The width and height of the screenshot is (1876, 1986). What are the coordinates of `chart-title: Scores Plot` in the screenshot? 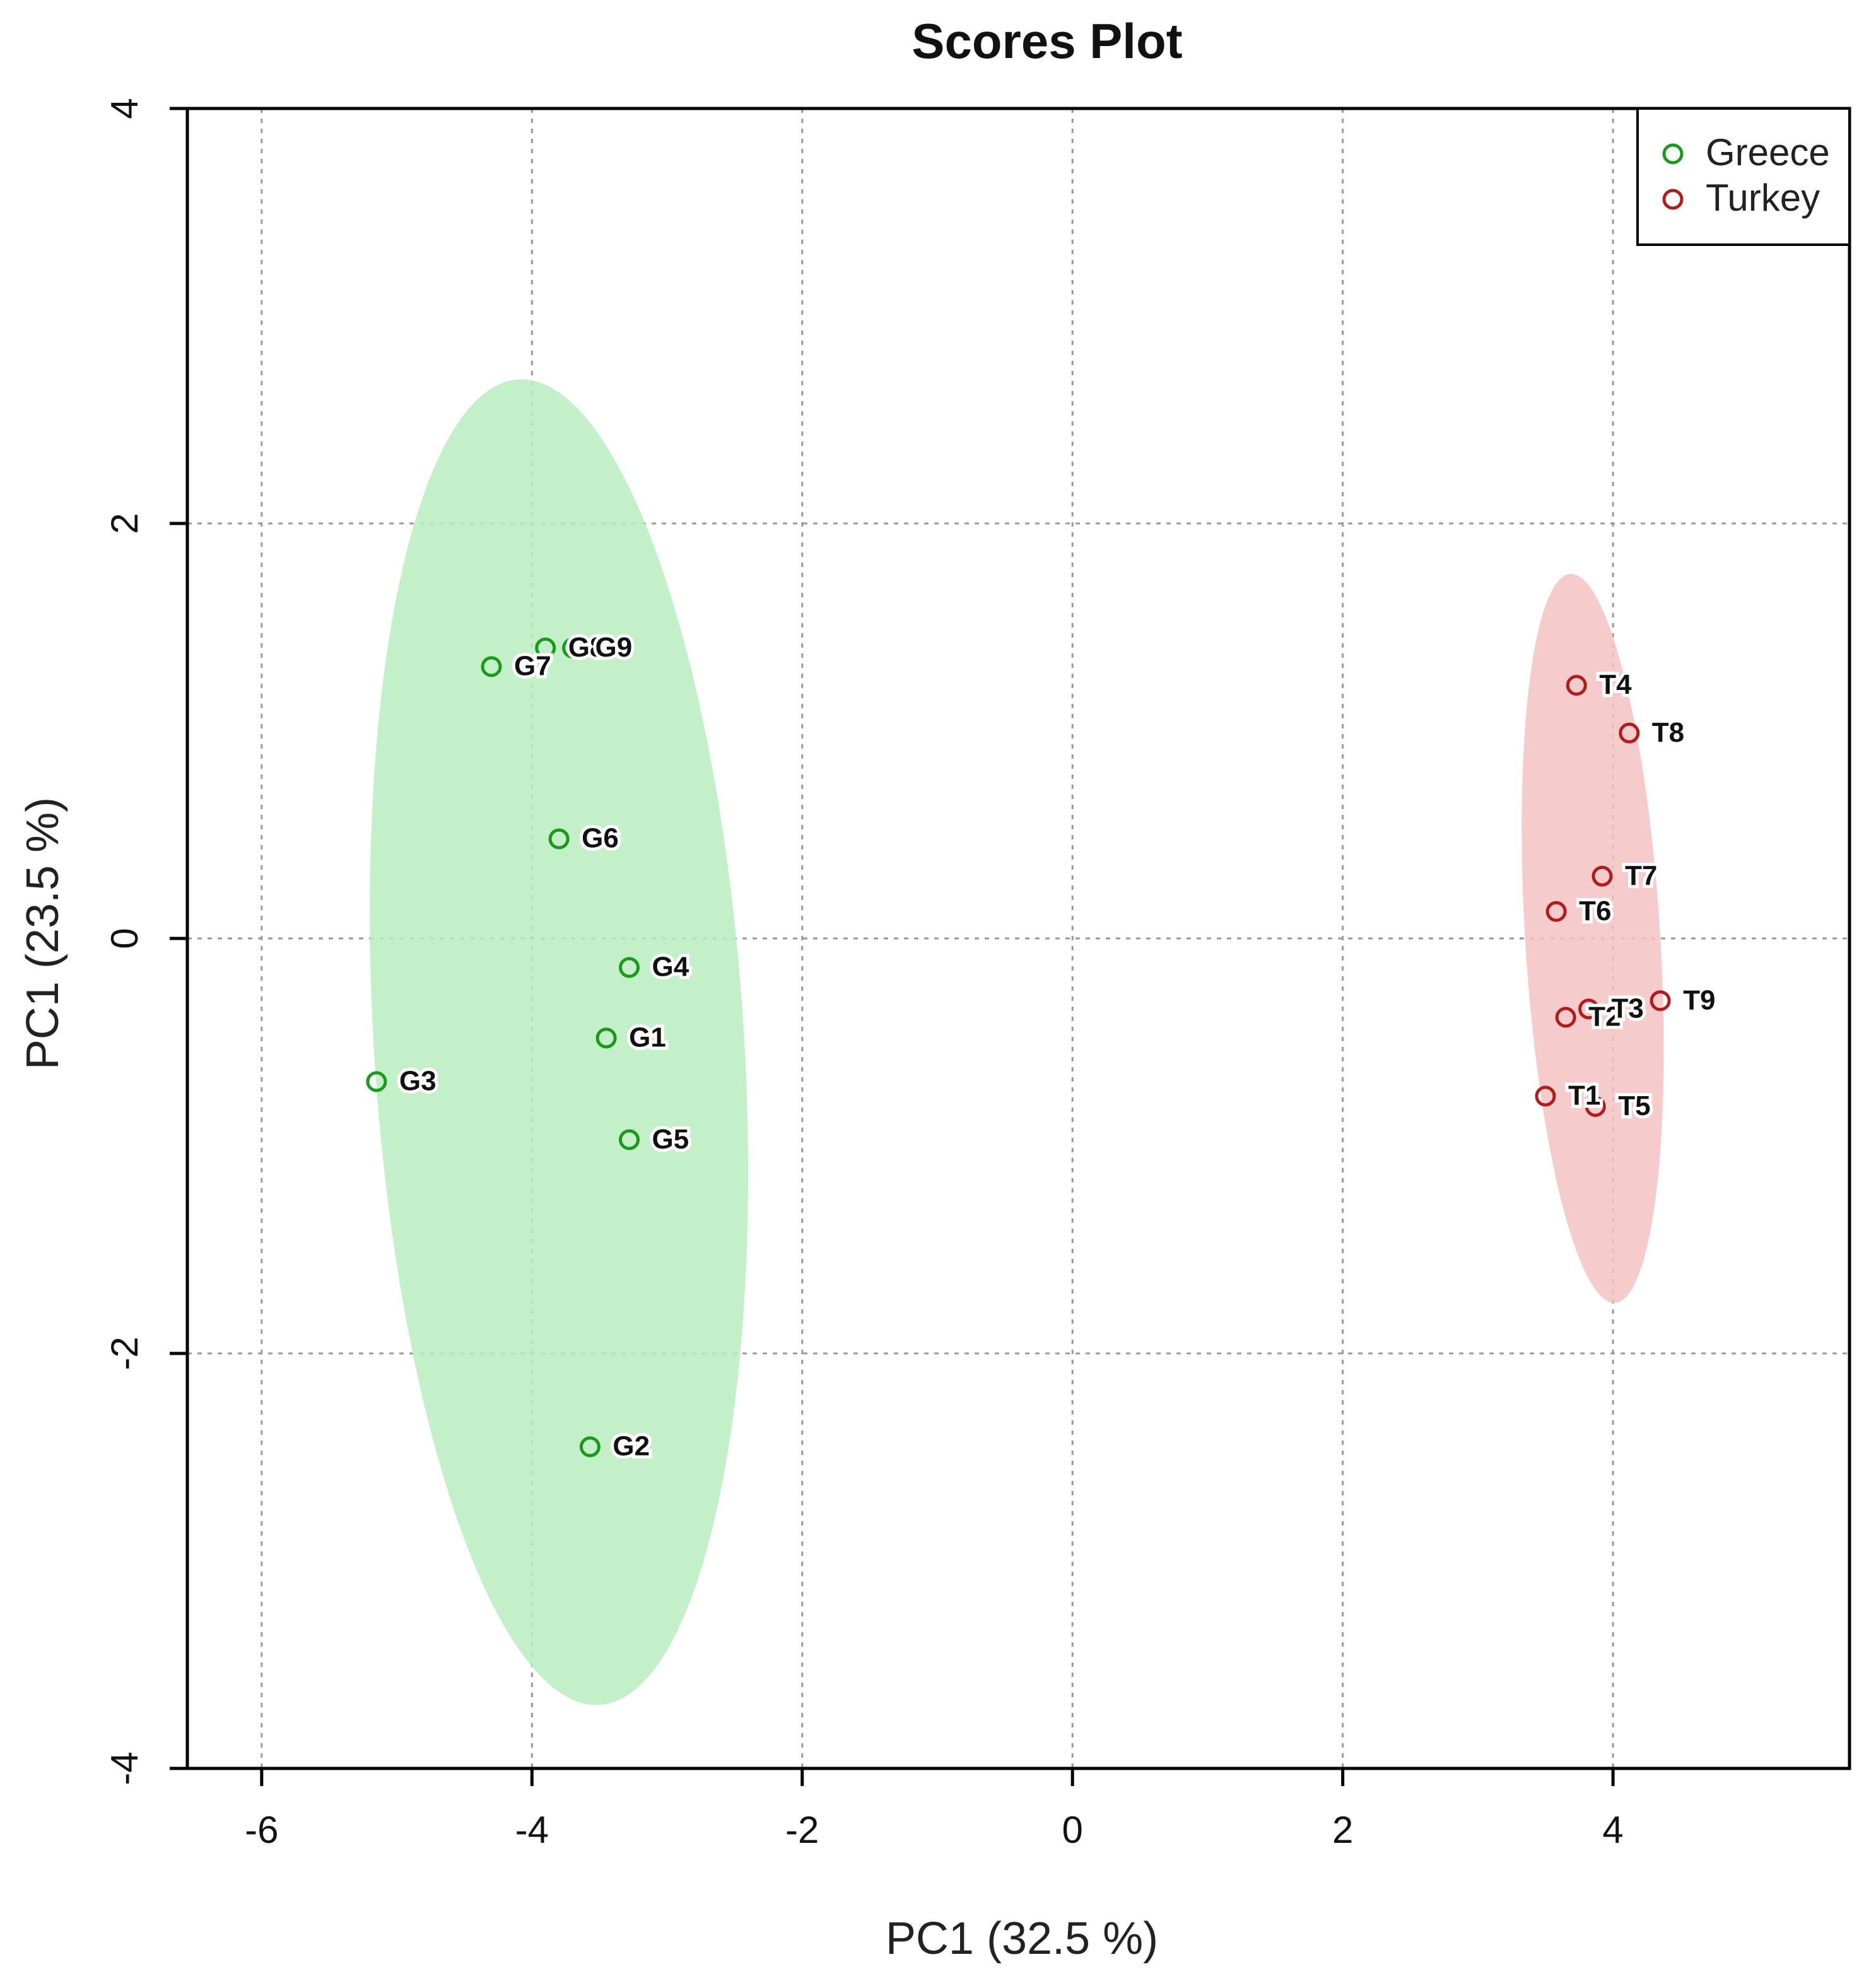 It's located at (1047, 41).